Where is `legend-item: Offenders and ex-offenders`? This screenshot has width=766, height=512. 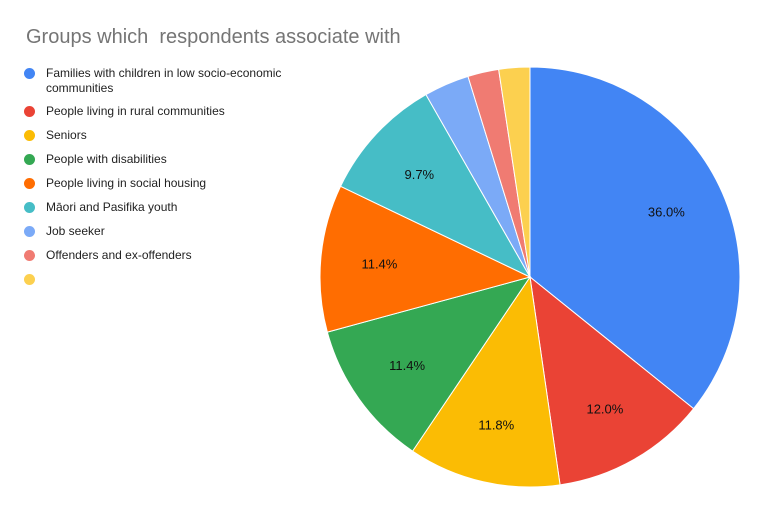 legend-item: Offenders and ex-offenders is located at coordinates (170, 255).